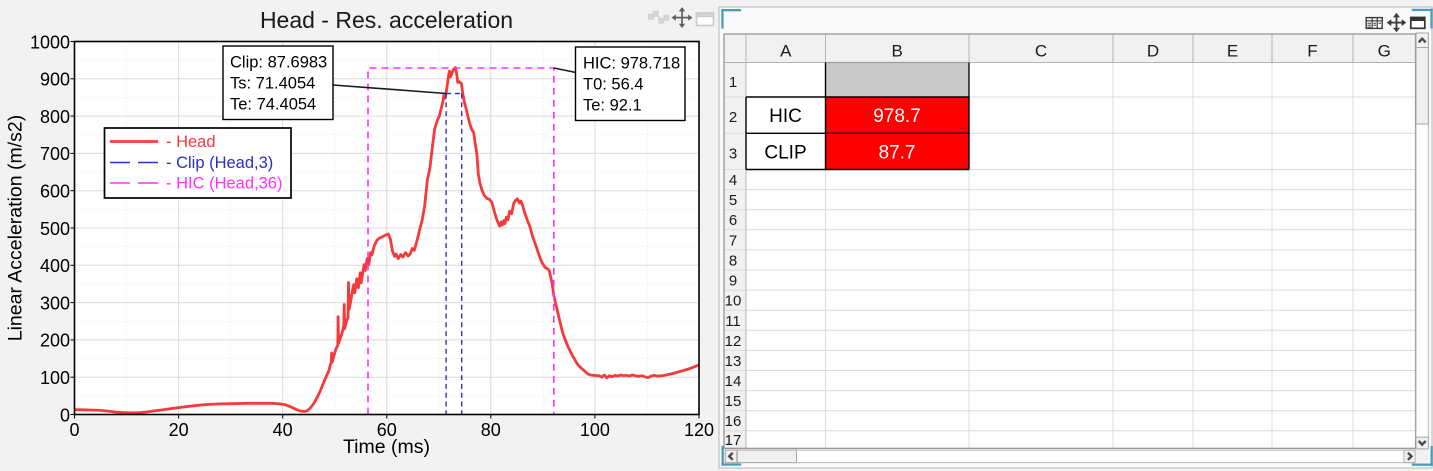 This screenshot has height=471, width=1433. I want to click on svg-text: Te: 74.4054, so click(273, 105).